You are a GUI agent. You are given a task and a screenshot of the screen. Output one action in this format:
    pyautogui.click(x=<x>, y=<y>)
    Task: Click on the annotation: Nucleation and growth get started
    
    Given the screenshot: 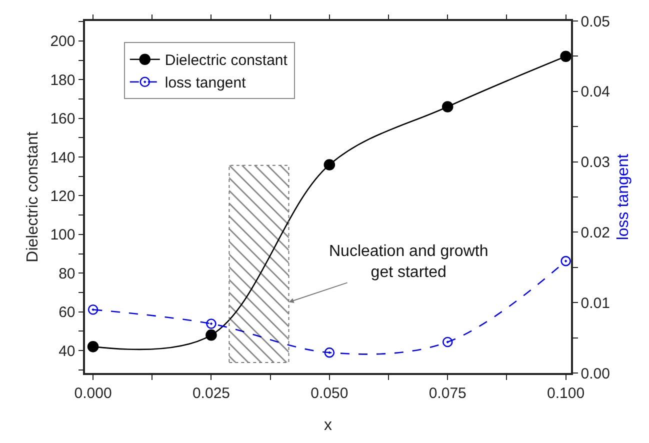 What is the action you would take?
    pyautogui.click(x=408, y=262)
    